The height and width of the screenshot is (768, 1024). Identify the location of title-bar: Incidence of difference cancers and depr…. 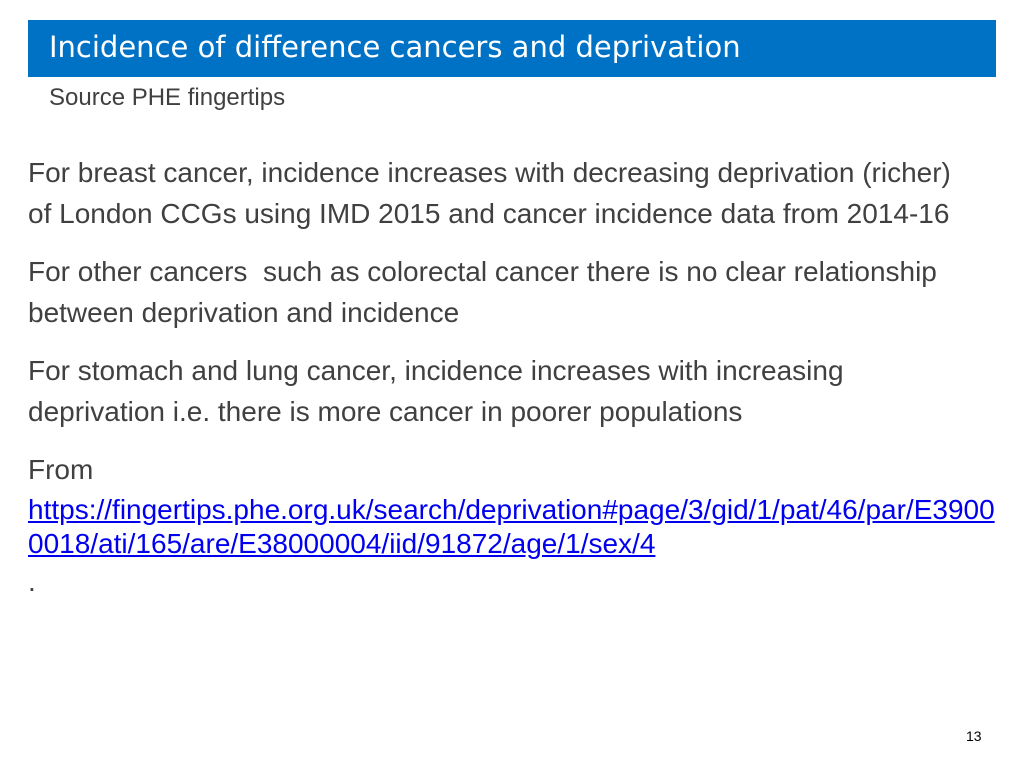
(512, 48).